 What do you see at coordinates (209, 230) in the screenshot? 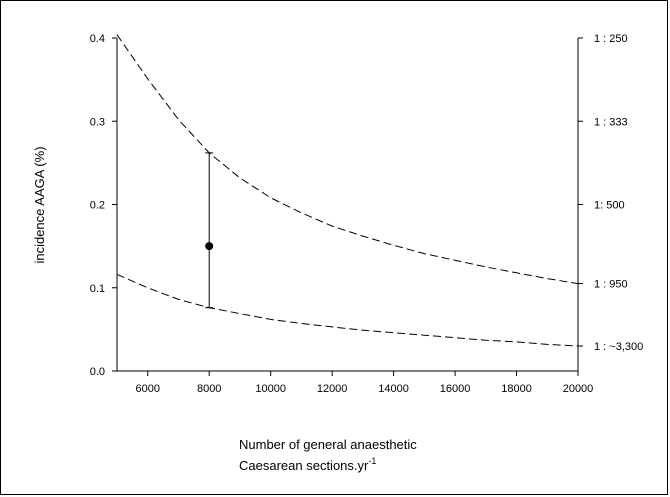
I see `error-point-group` at bounding box center [209, 230].